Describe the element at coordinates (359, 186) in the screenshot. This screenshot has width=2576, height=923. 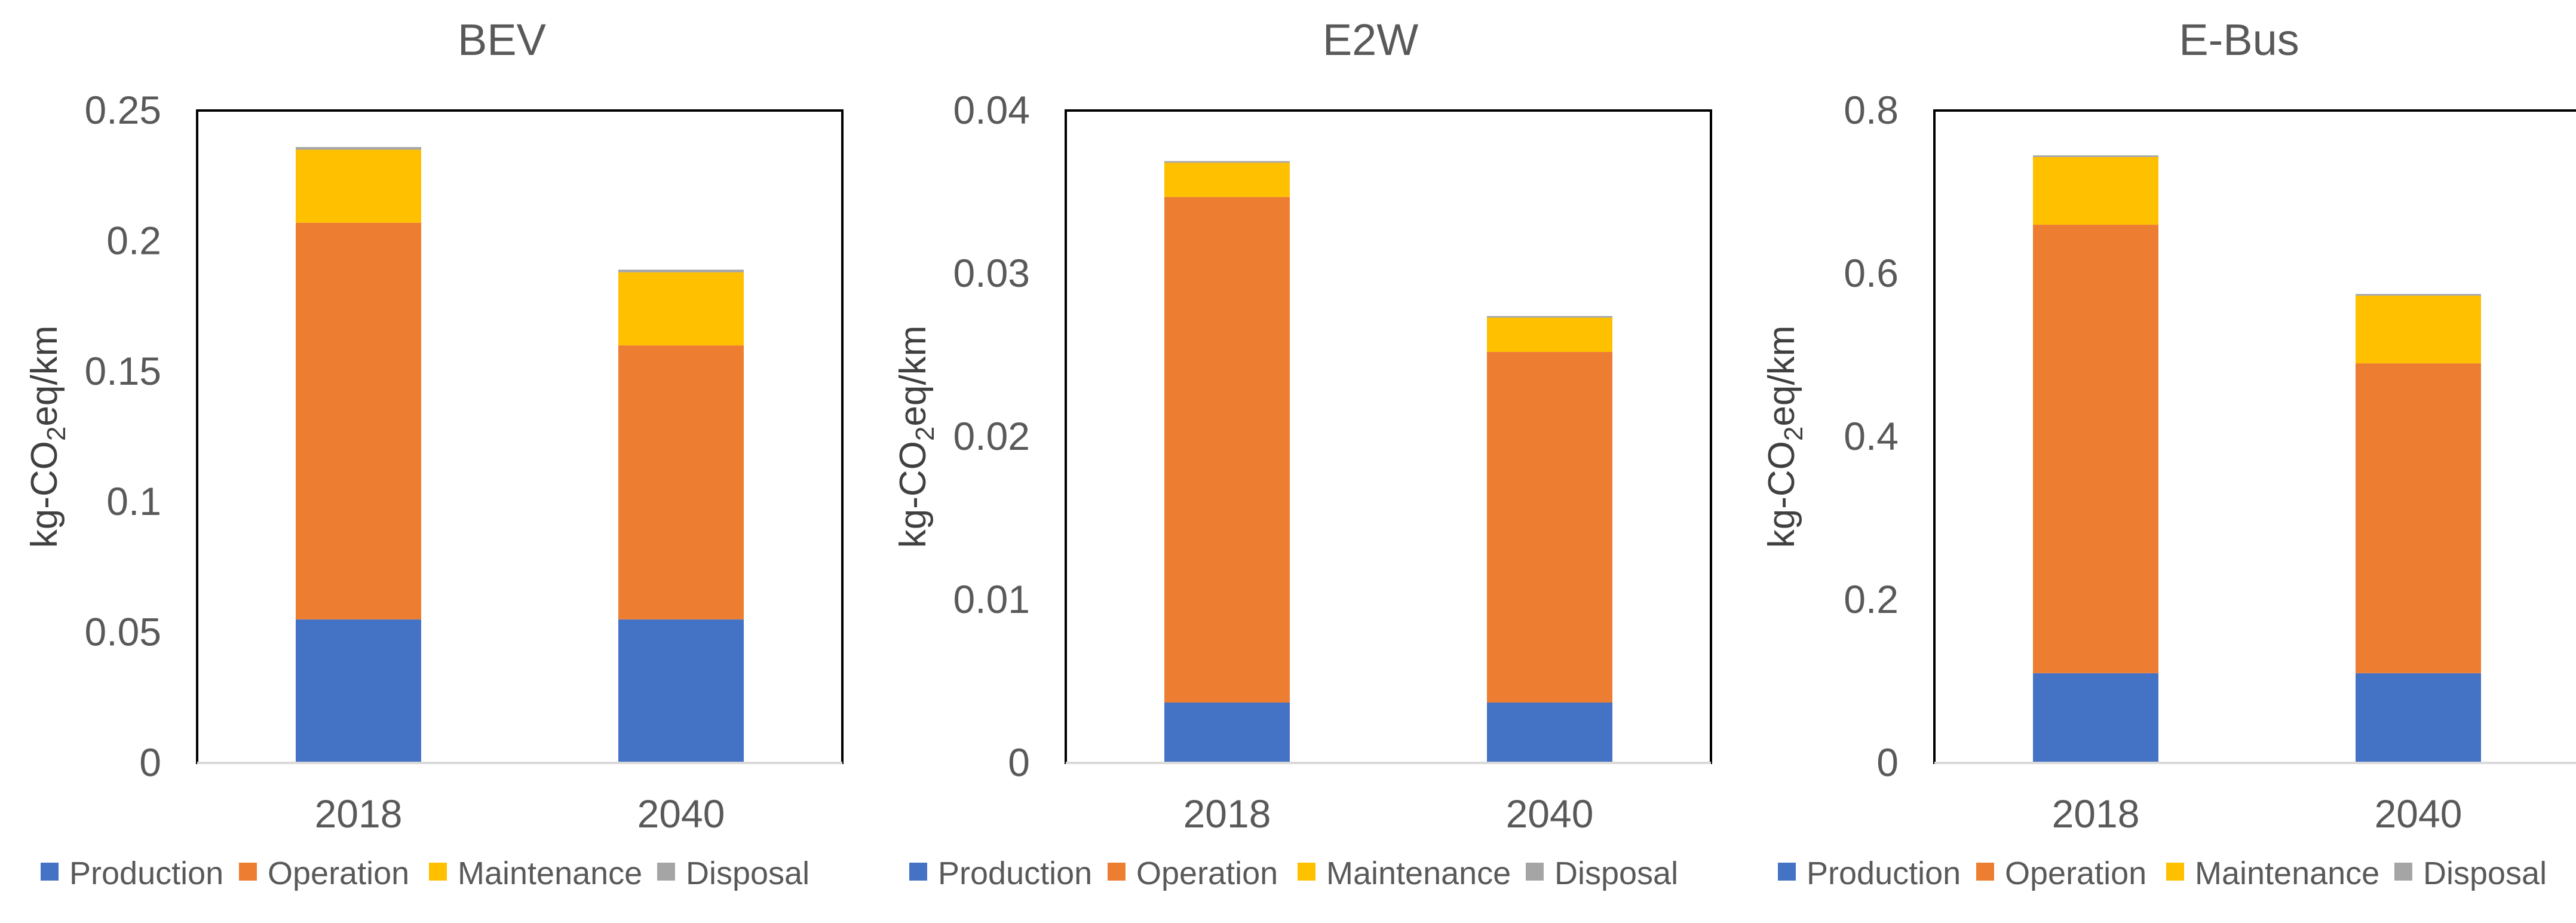
I see `bar-bev-2018-maintenance` at that location.